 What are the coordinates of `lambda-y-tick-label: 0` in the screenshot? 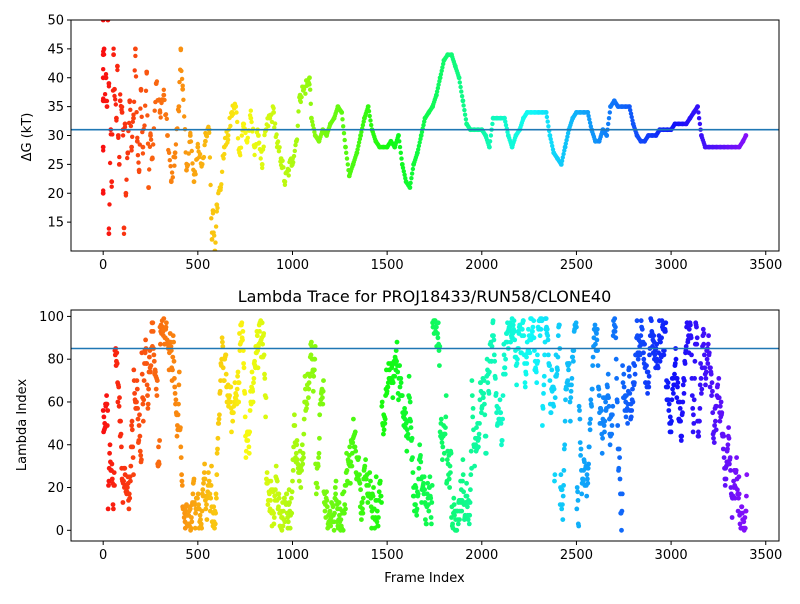 It's located at (60, 531).